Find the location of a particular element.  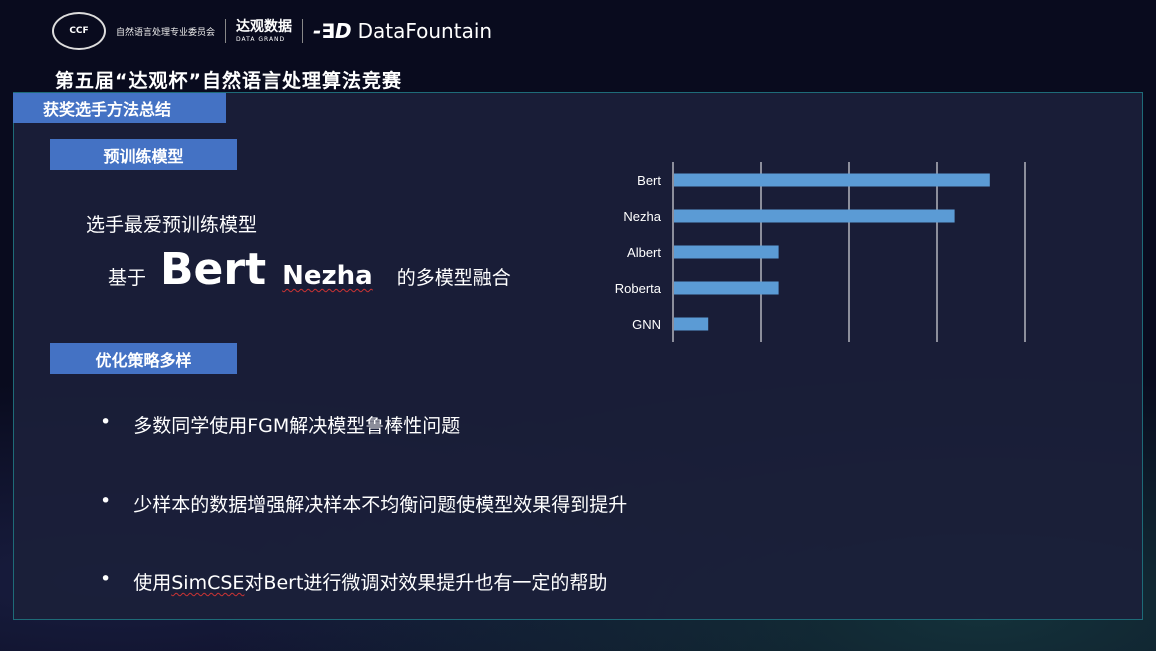

datafountain-icon: -∃D is located at coordinates (332, 31).